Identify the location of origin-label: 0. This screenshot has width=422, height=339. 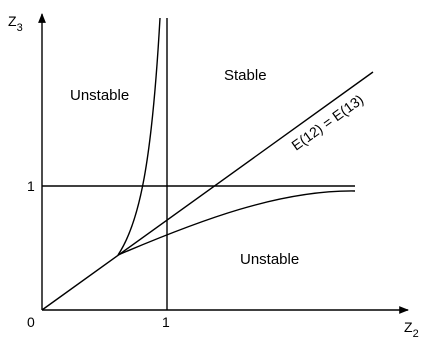
(31, 322).